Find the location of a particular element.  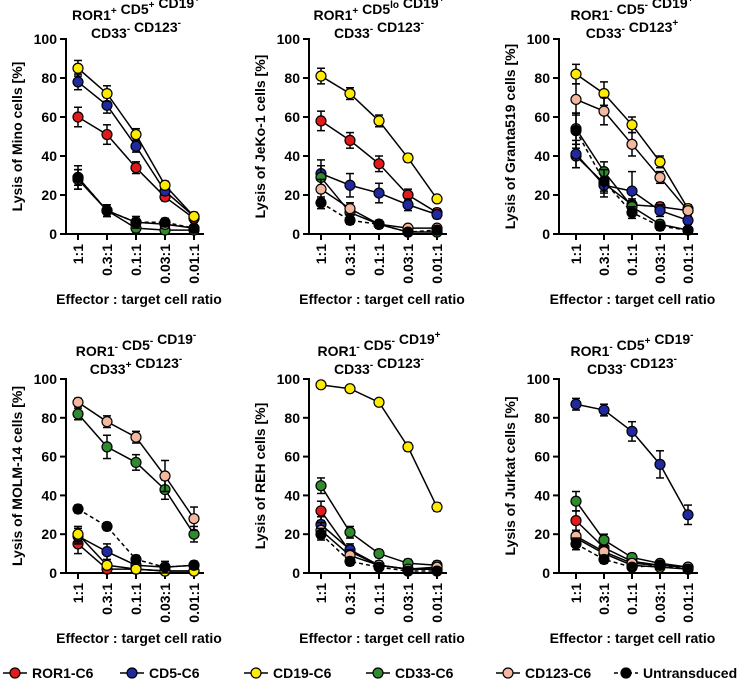

panel-title-line-1: ROR1+ CD5+ CD19+ is located at coordinates (136, 11).